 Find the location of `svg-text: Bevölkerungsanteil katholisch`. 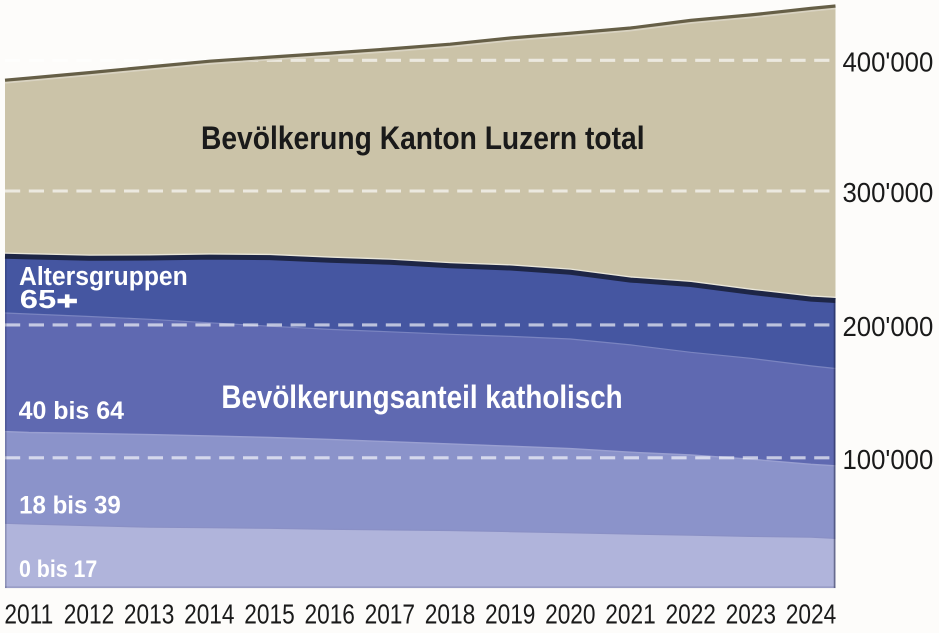

svg-text: Bevölkerungsanteil katholisch is located at coordinates (421, 397).